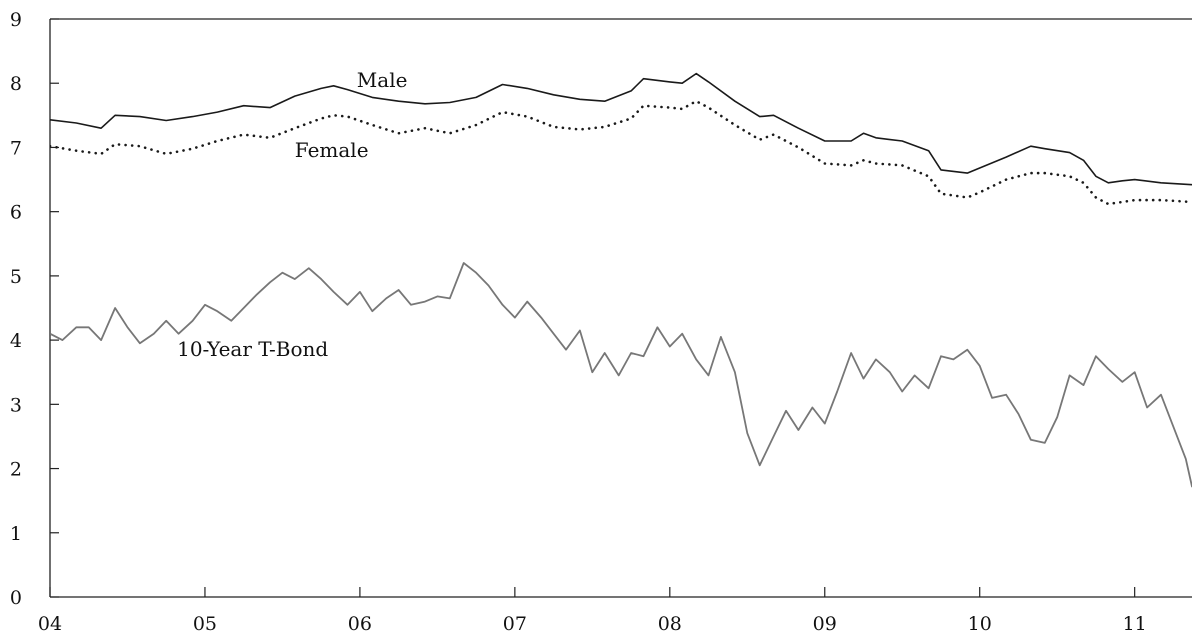 This screenshot has height=636, width=1193. Describe the element at coordinates (16, 277) in the screenshot. I see `y-tick-label: 5` at that location.